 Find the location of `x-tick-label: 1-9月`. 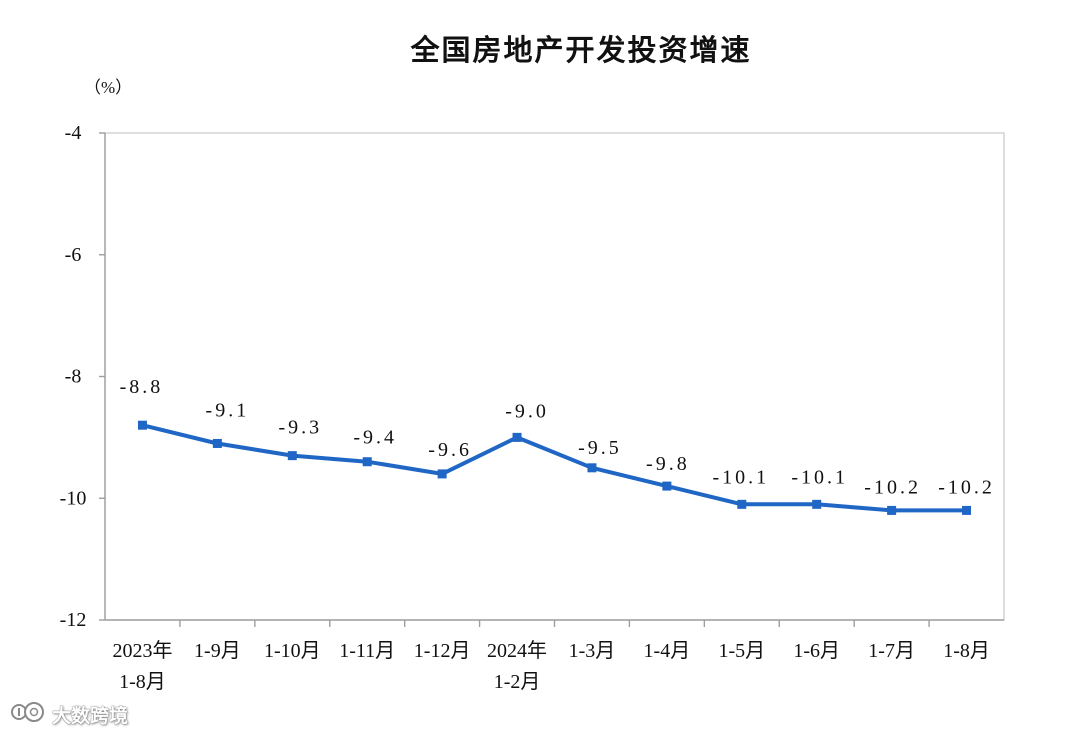

x-tick-label: 1-9月 is located at coordinates (217, 651).